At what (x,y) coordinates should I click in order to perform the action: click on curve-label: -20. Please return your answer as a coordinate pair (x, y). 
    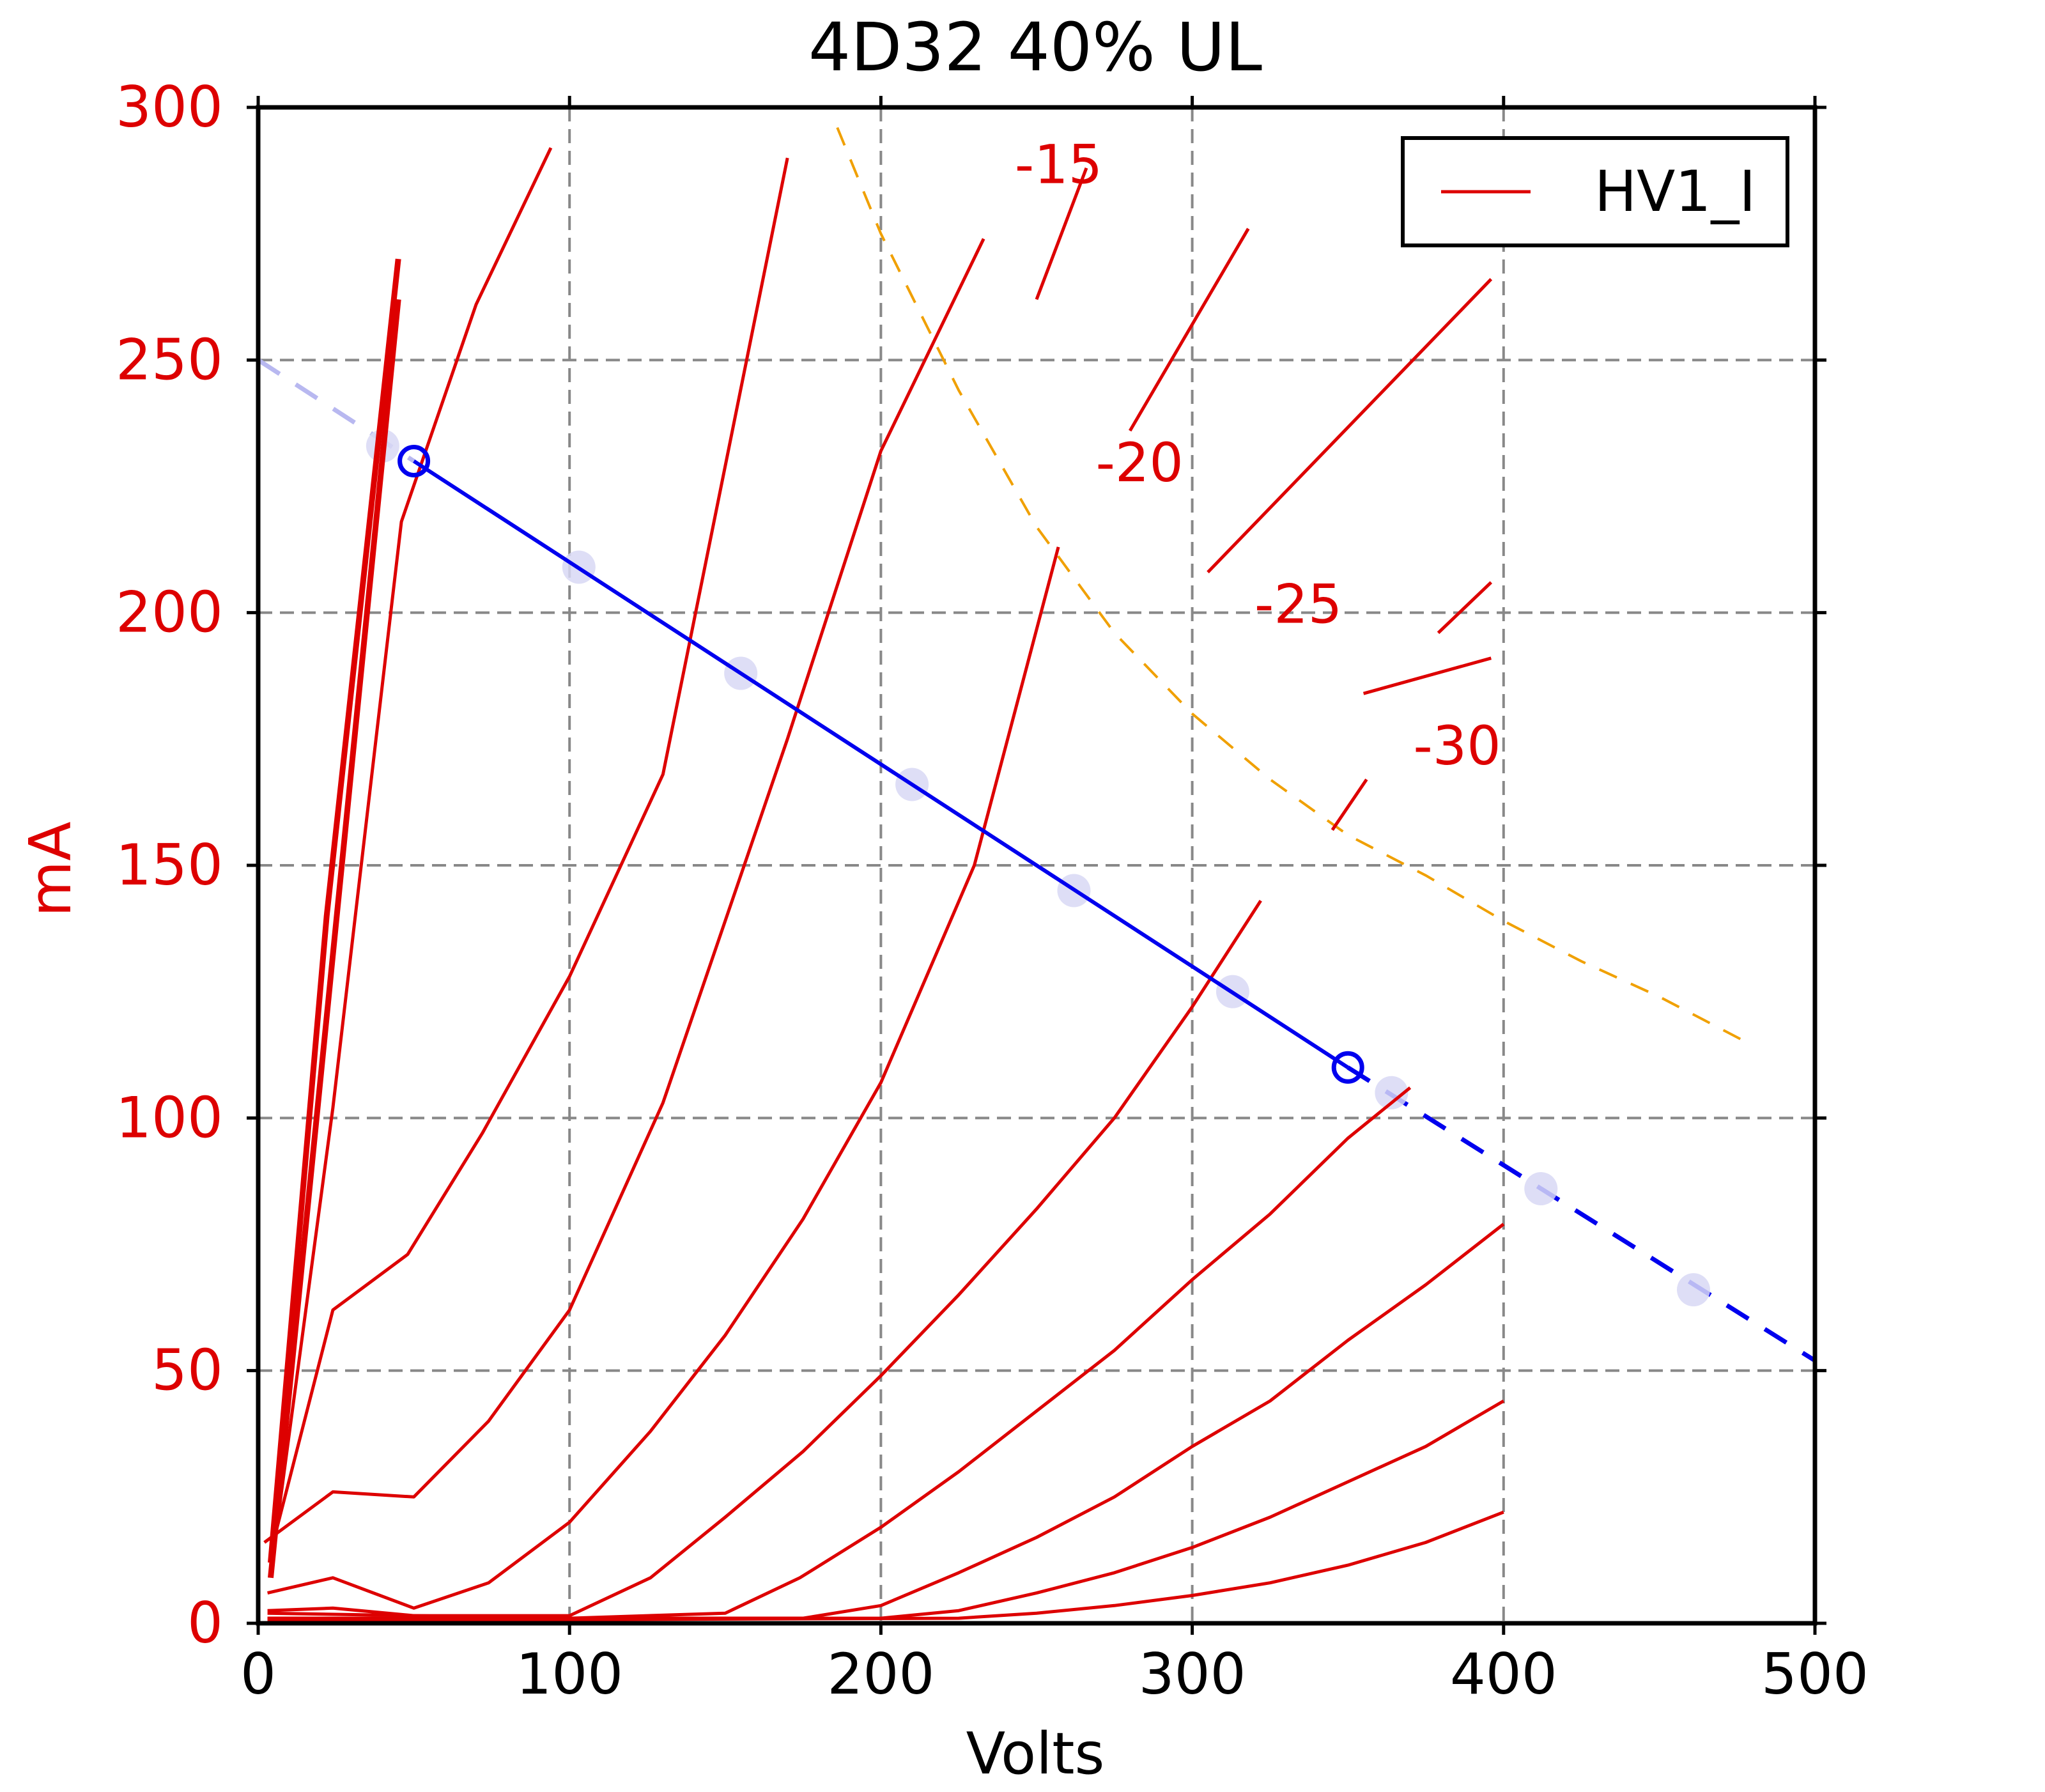
    Looking at the image, I should click on (1140, 462).